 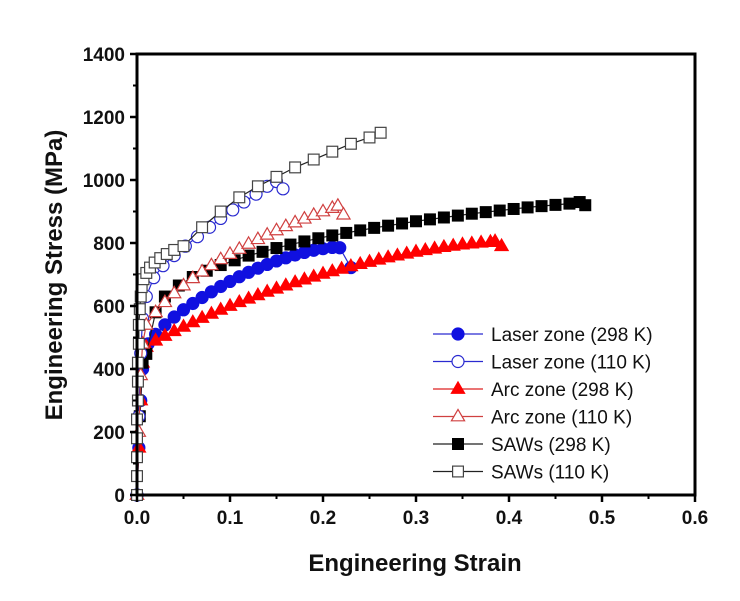 What do you see at coordinates (109, 244) in the screenshot?
I see `y-tick-label: 800` at bounding box center [109, 244].